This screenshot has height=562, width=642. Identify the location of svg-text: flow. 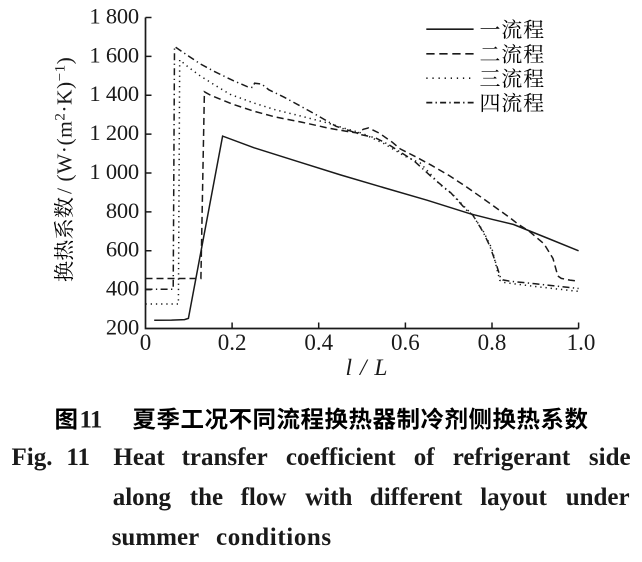
(264, 497).